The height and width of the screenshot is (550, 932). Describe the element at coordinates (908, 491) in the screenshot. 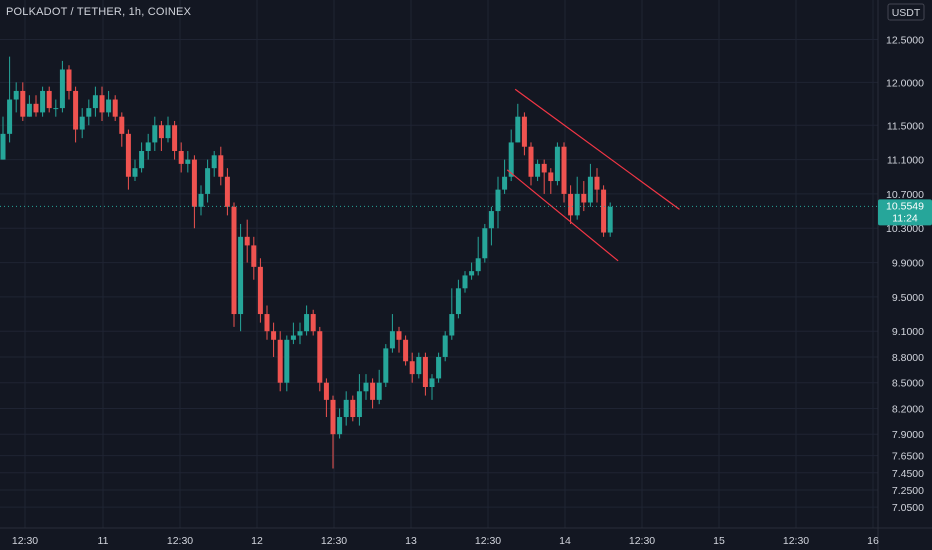

I see `y-tick-label: 7.2500` at that location.